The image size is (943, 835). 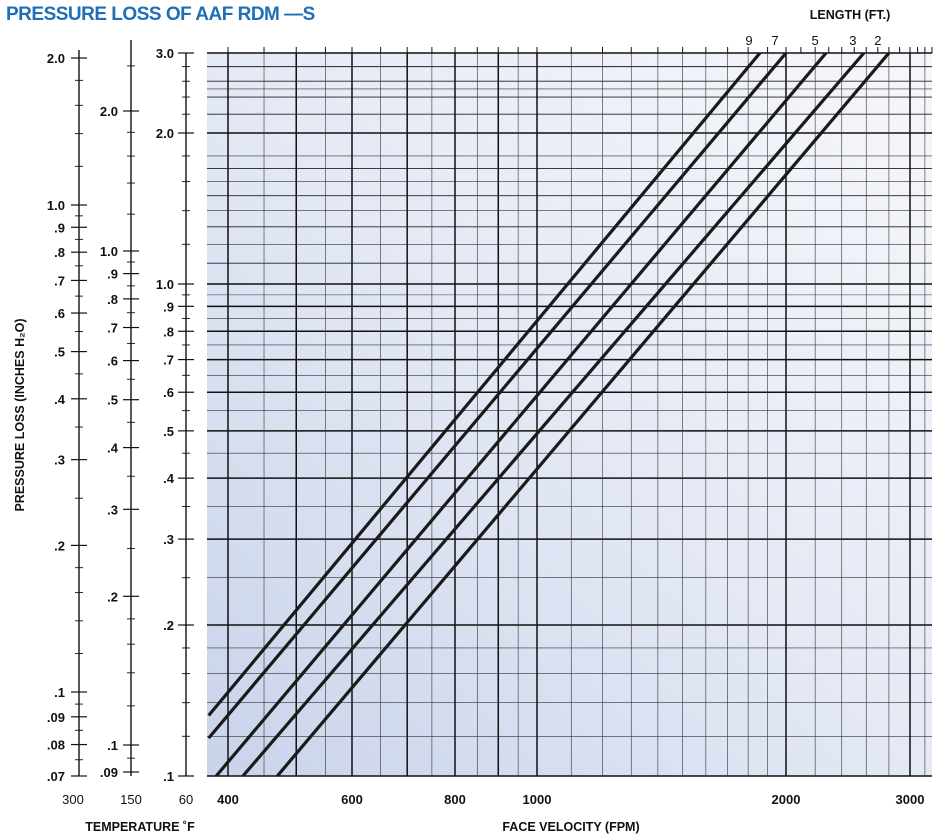 I want to click on temperature-scale-tick-label: .07, so click(x=56, y=776).